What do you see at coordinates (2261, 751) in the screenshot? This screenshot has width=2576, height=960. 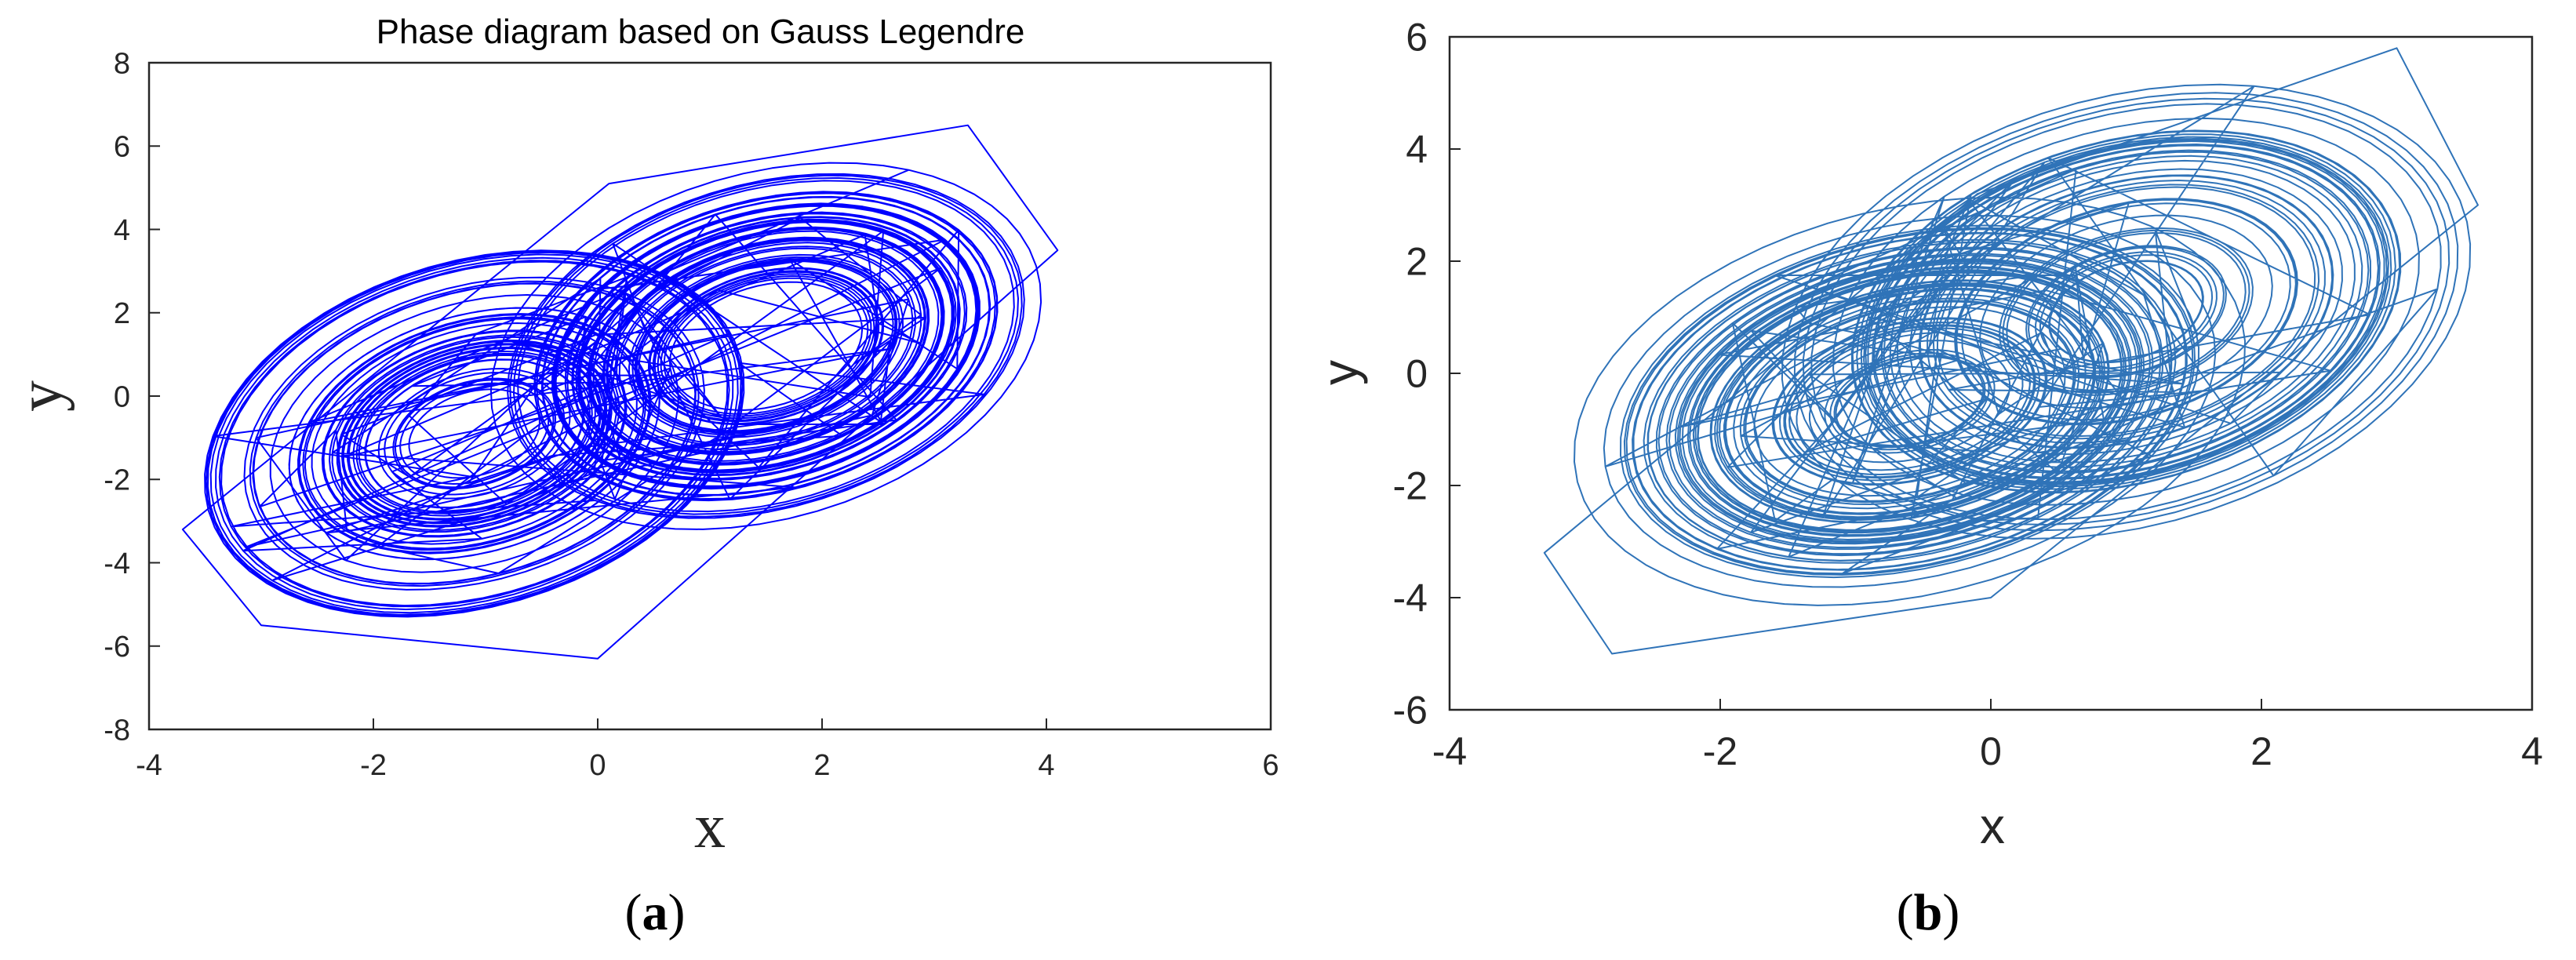 I see `panel-b-x-tick-label: 2` at bounding box center [2261, 751].